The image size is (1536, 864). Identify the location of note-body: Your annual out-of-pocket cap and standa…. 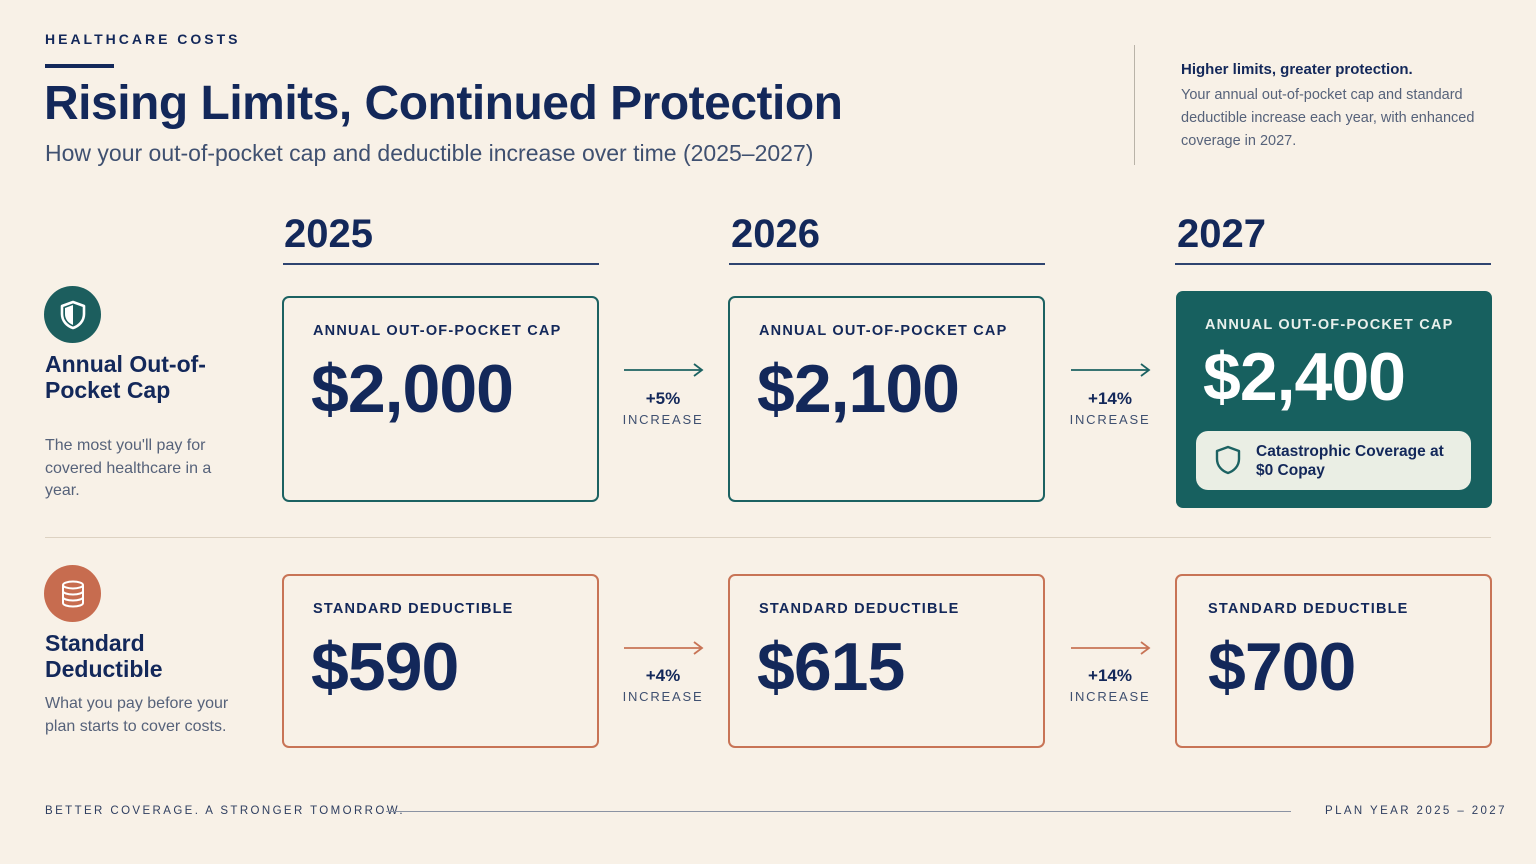
(1328, 118).